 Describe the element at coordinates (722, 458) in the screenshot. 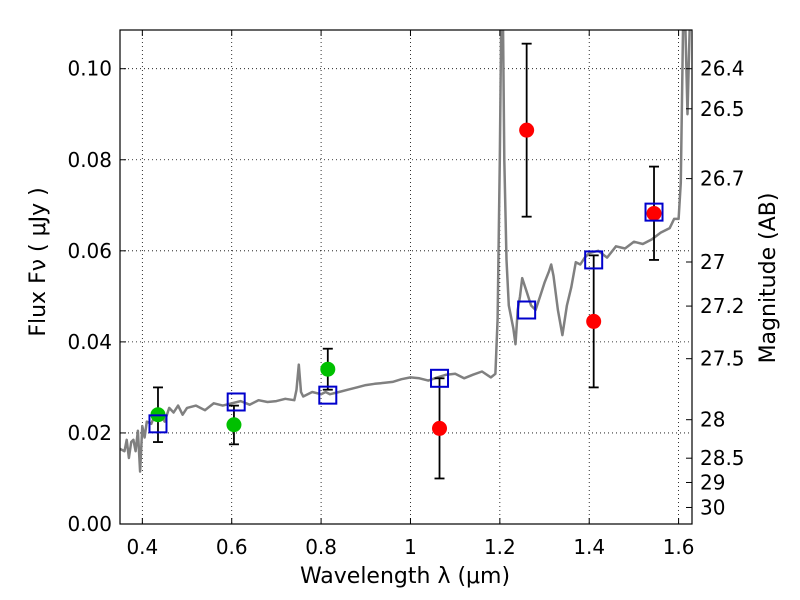

I see `mag-tick-label: 28.5` at that location.